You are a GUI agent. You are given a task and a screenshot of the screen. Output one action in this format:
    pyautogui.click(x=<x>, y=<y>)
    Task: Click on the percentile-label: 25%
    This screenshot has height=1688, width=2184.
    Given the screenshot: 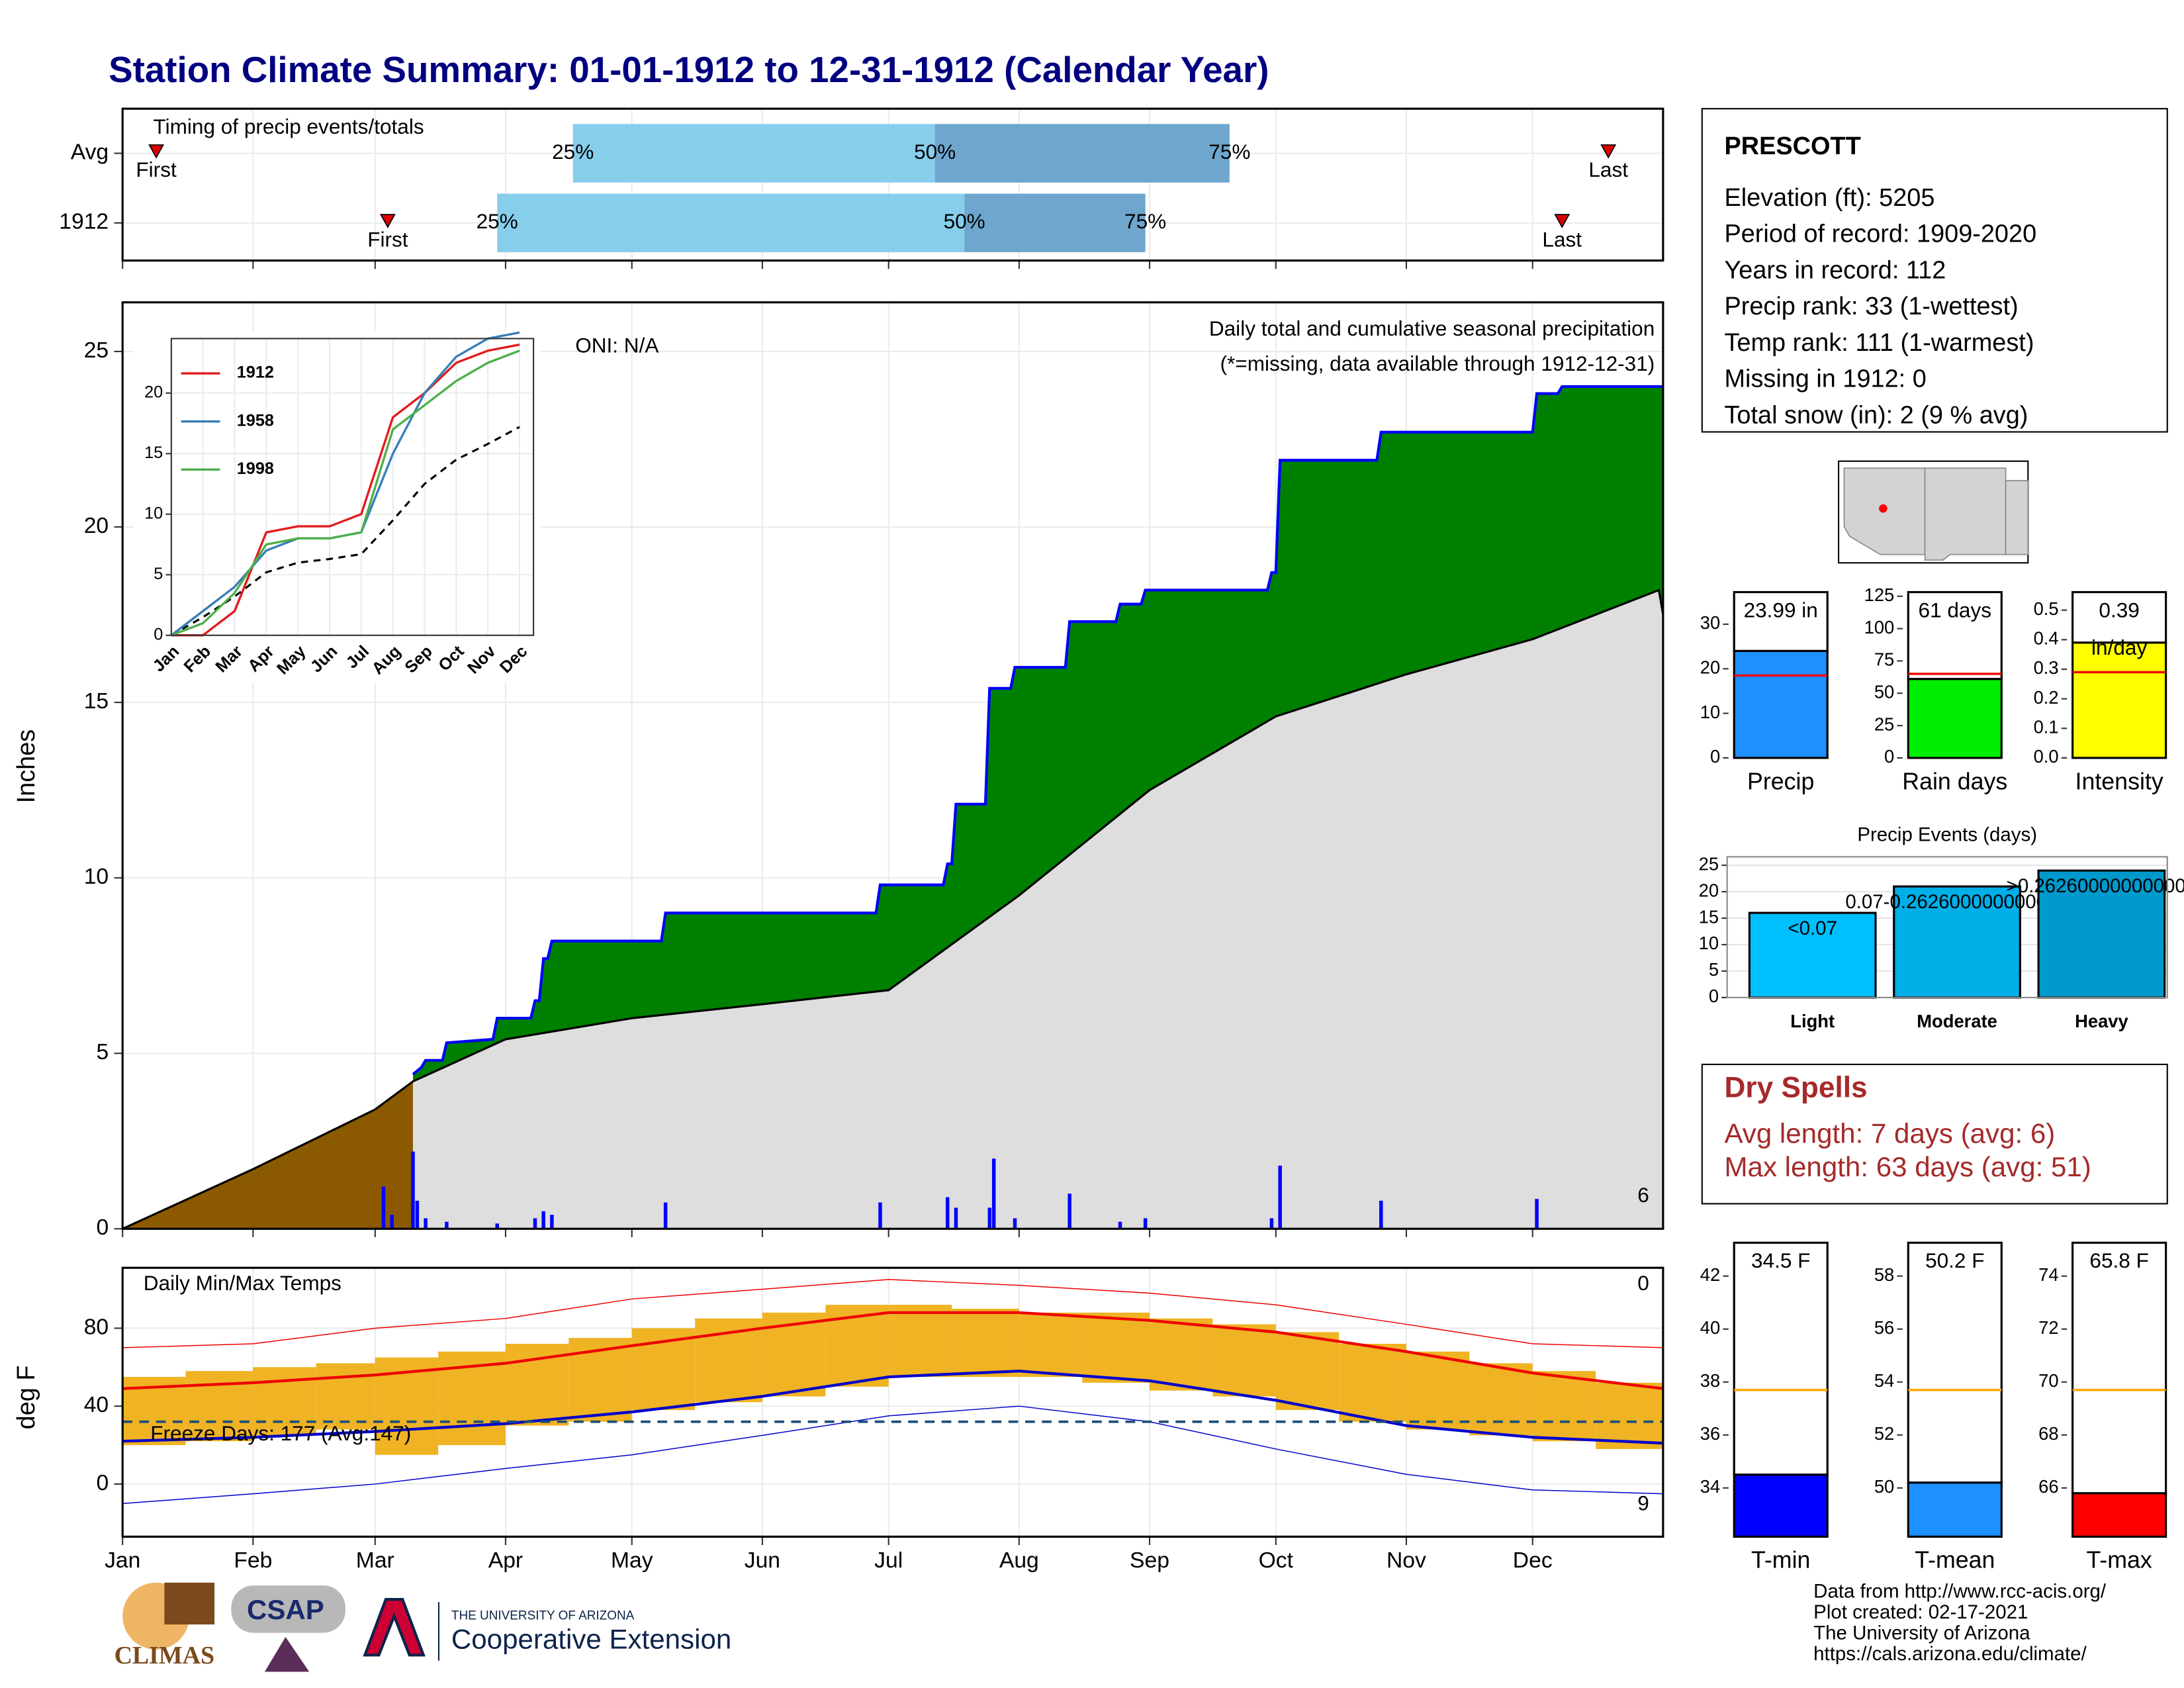 What is the action you would take?
    pyautogui.click(x=498, y=221)
    